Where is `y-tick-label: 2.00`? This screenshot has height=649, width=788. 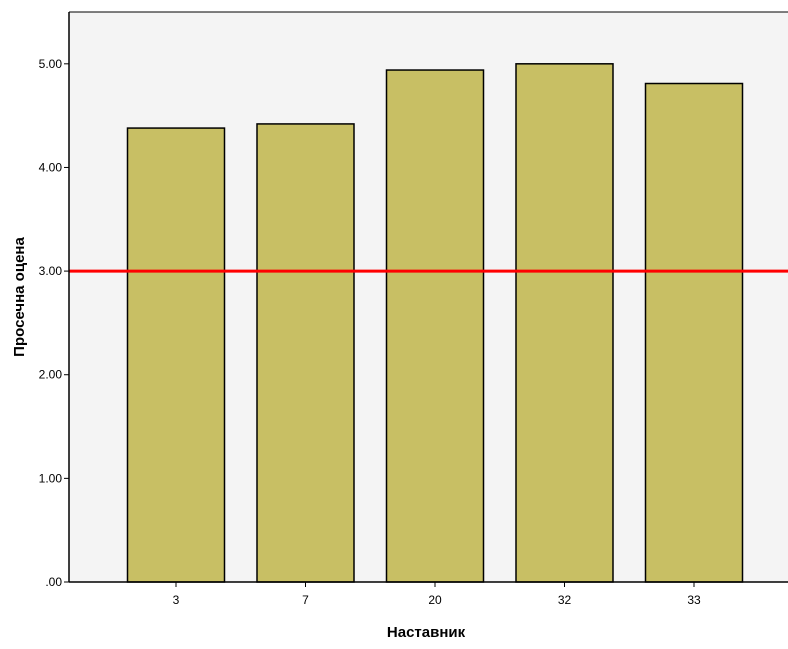
y-tick-label: 2.00 is located at coordinates (51, 375).